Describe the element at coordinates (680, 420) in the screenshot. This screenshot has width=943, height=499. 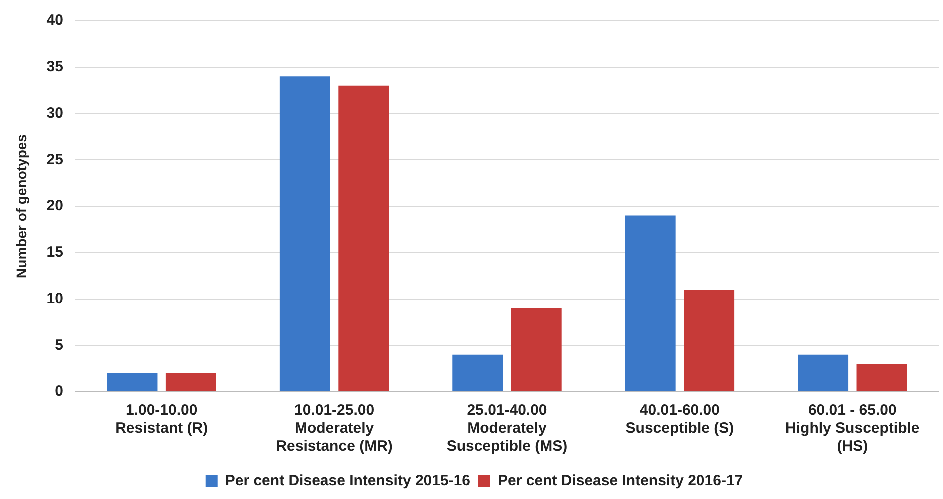
I see `x-tick-label: 40.01-60.00 Susceptible (S)` at that location.